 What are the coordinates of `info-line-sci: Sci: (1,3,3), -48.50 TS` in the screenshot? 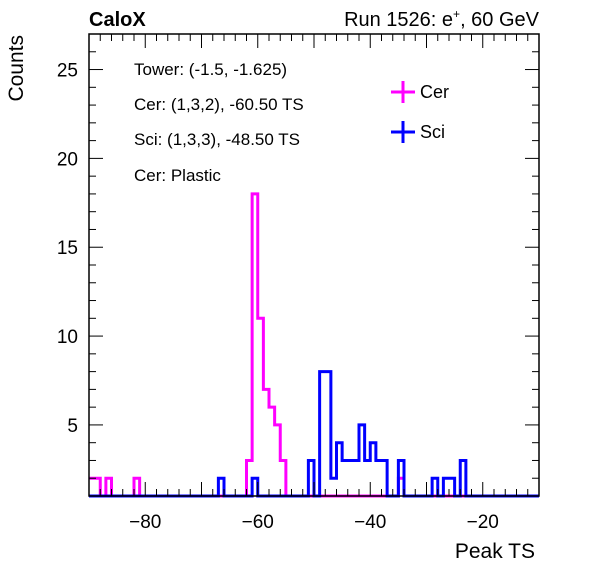 It's located at (217, 139).